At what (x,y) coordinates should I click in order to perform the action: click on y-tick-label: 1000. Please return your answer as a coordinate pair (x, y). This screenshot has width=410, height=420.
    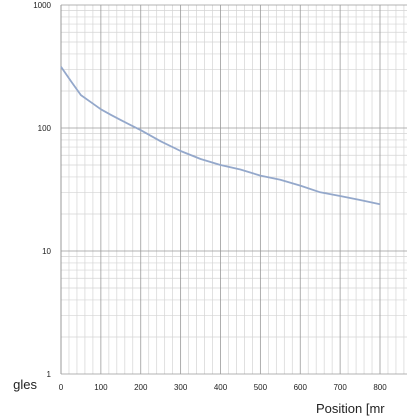
    Looking at the image, I should click on (42, 5).